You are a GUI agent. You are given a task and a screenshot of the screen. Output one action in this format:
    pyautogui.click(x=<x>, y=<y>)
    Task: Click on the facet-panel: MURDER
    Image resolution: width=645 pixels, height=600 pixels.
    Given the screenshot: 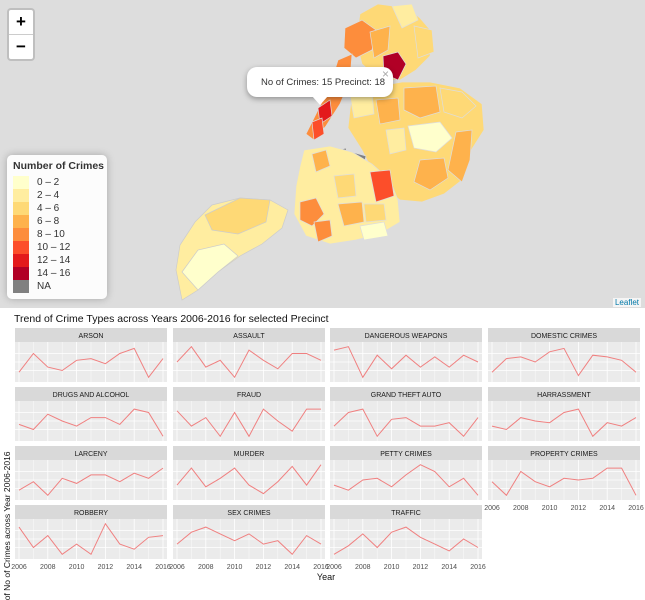 What is the action you would take?
    pyautogui.click(x=249, y=473)
    